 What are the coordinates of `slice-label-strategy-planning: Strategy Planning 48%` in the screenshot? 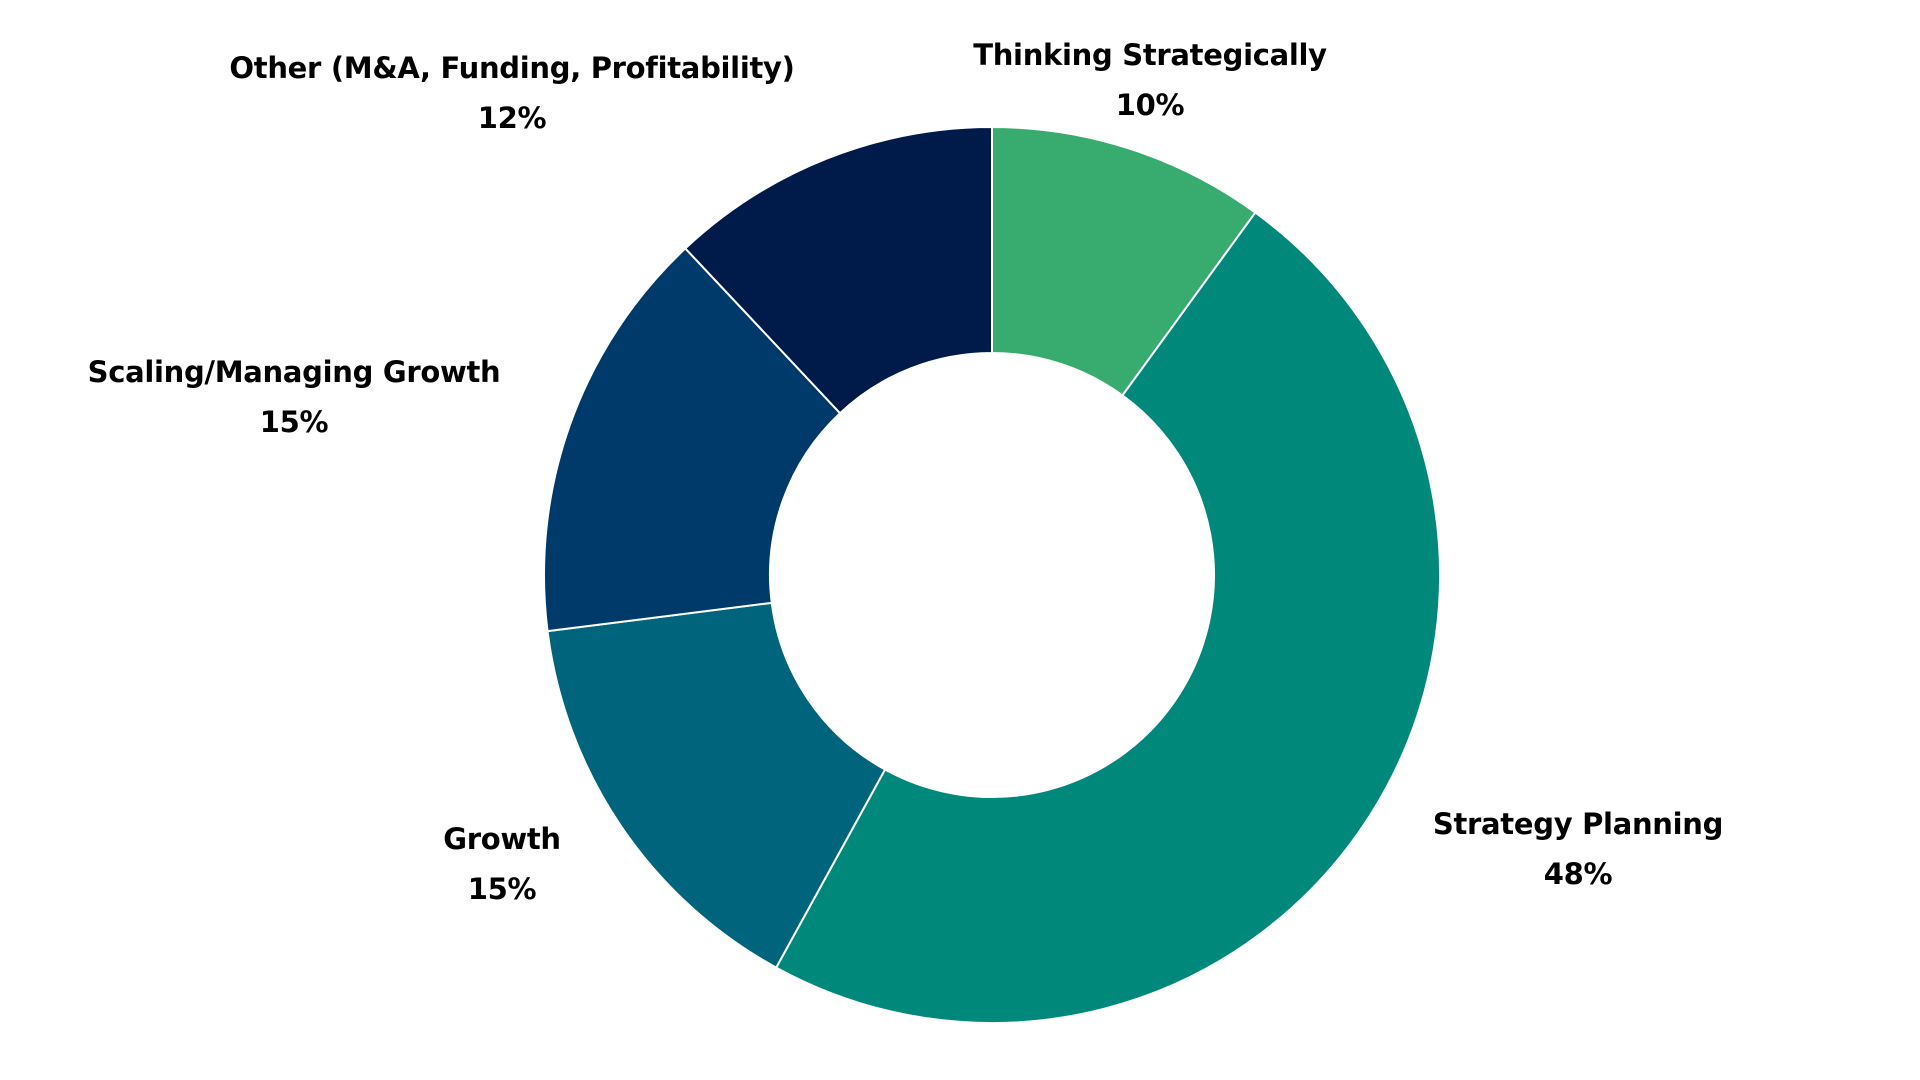 It's located at (1578, 849).